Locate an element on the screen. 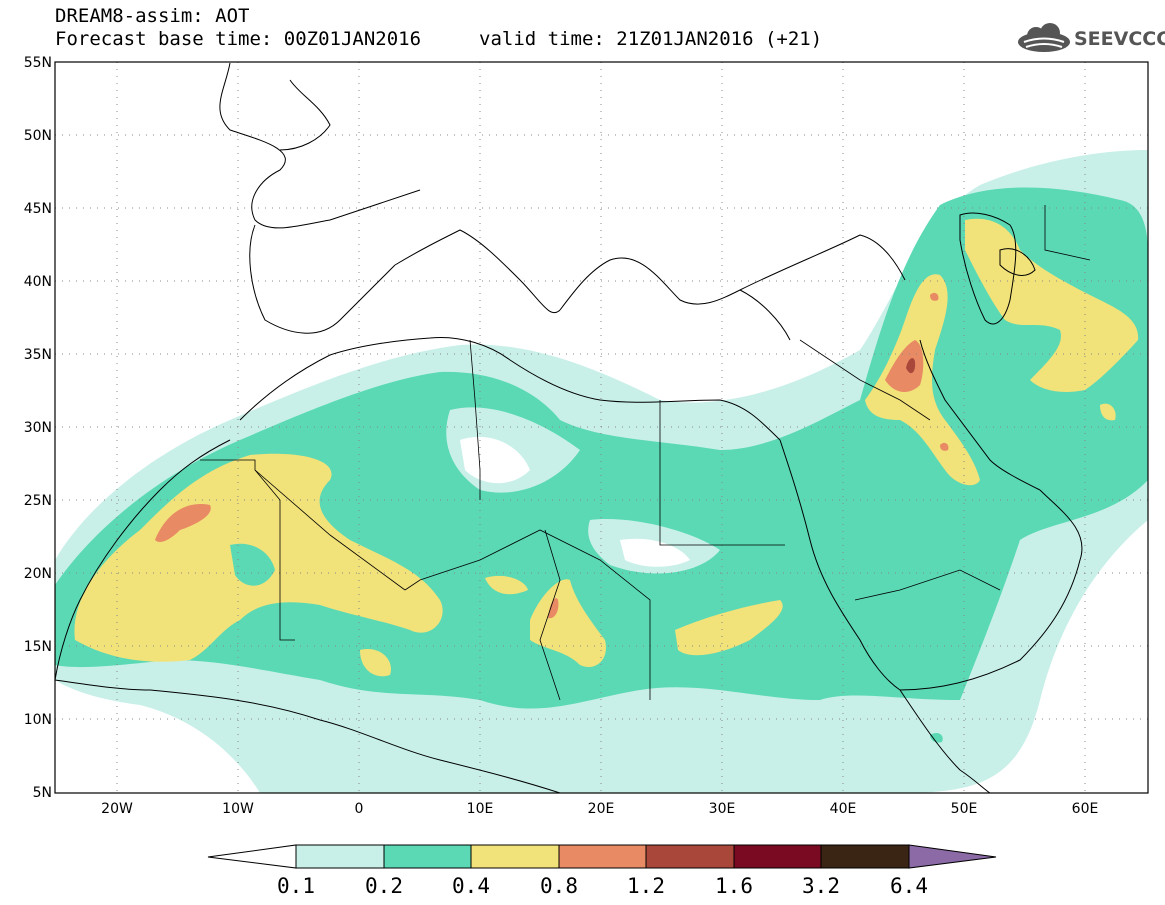 This screenshot has width=1165, height=905. logo-text: SEEVCCC is located at coordinates (1119, 39).